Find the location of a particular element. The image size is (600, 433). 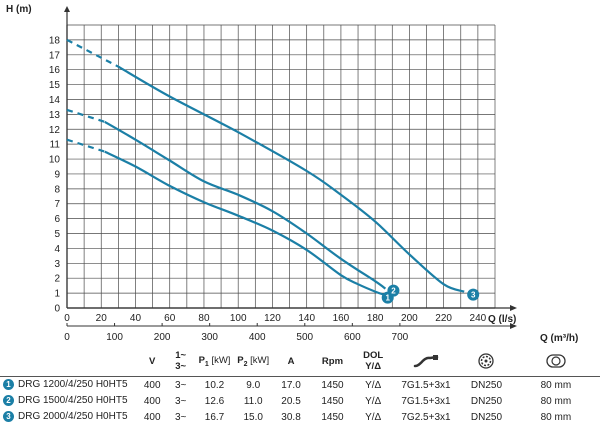

rpm-header: Rpm is located at coordinates (332, 361).